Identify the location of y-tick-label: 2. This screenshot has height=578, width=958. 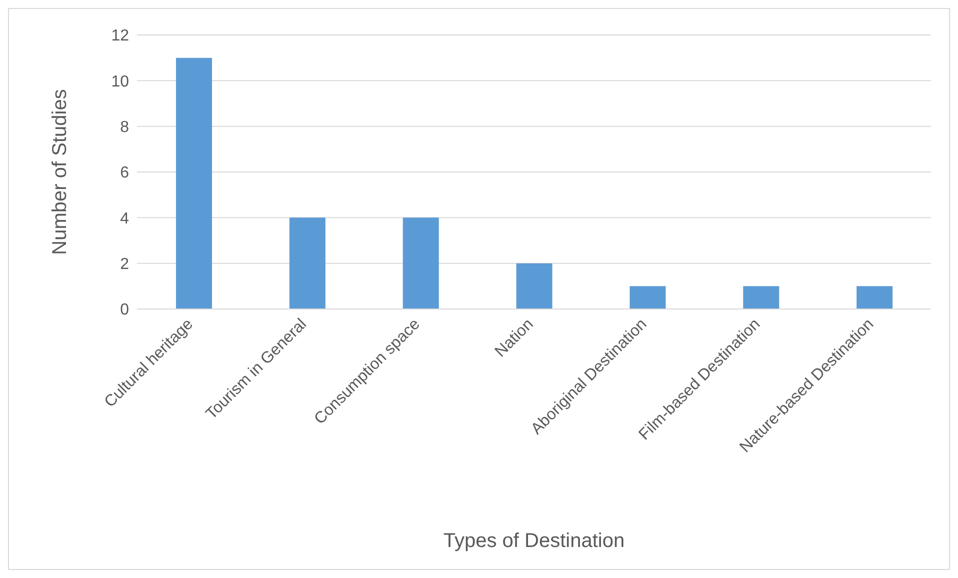
(125, 265).